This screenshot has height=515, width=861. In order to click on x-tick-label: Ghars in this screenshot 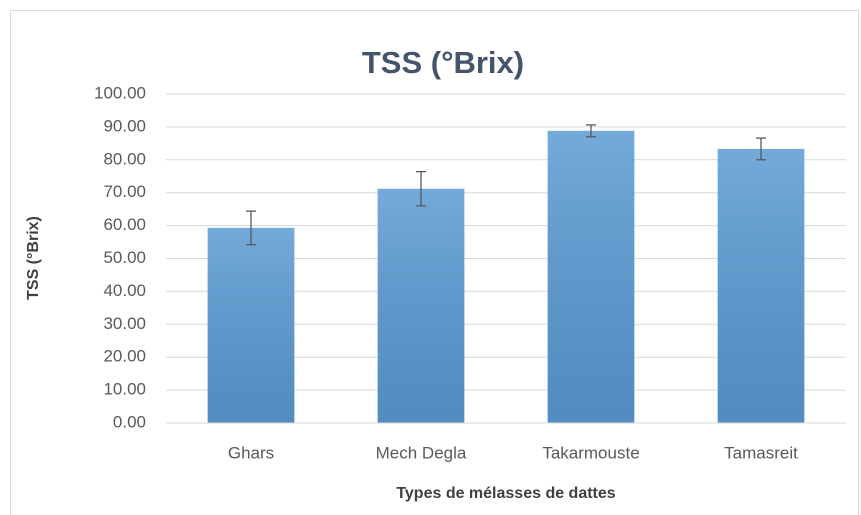, I will do `click(251, 452)`.